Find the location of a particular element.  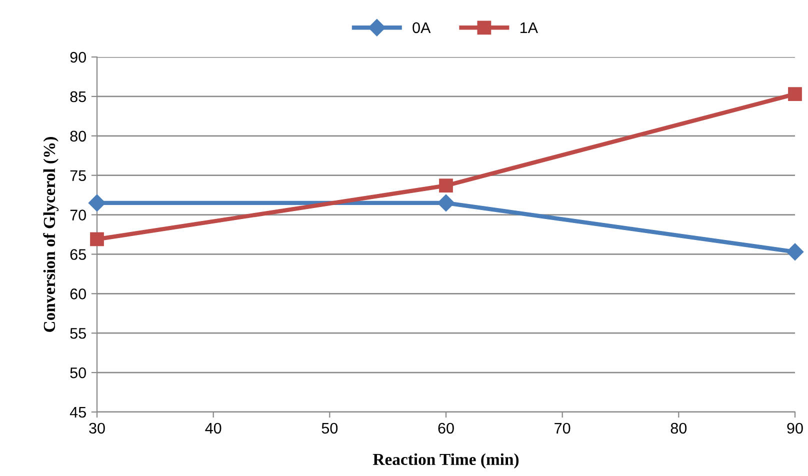

y-tick-label: 60 is located at coordinates (78, 294).